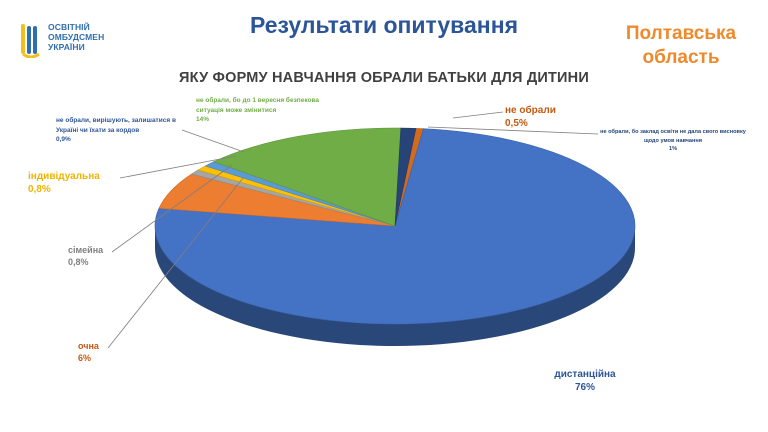 This screenshot has width=768, height=432. What do you see at coordinates (85, 358) in the screenshot?
I see `slice-label-value: 6%` at bounding box center [85, 358].